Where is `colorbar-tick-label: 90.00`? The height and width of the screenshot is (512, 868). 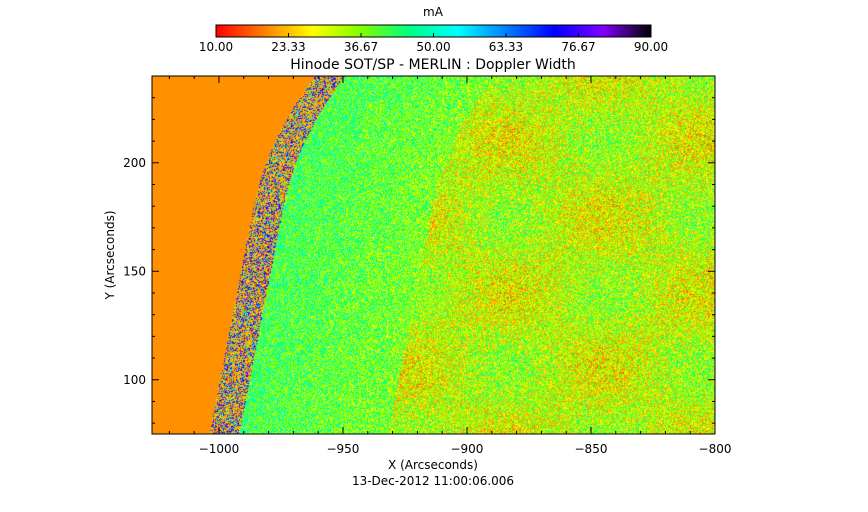 colorbar-tick-label: 90.00 is located at coordinates (651, 47).